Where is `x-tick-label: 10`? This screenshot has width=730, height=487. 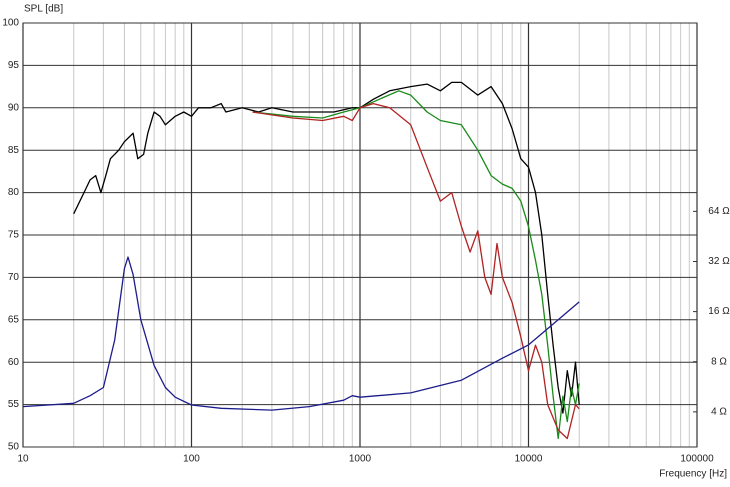 x-tick-label: 10 is located at coordinates (23, 459).